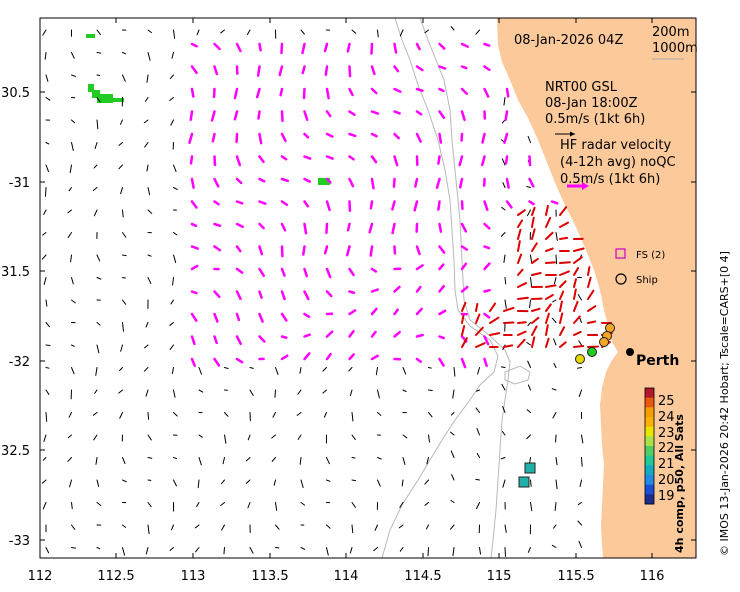 Image resolution: width=740 pixels, height=592 pixels. Describe the element at coordinates (566, 405) in the screenshot. I see `drifter-markers` at that location.